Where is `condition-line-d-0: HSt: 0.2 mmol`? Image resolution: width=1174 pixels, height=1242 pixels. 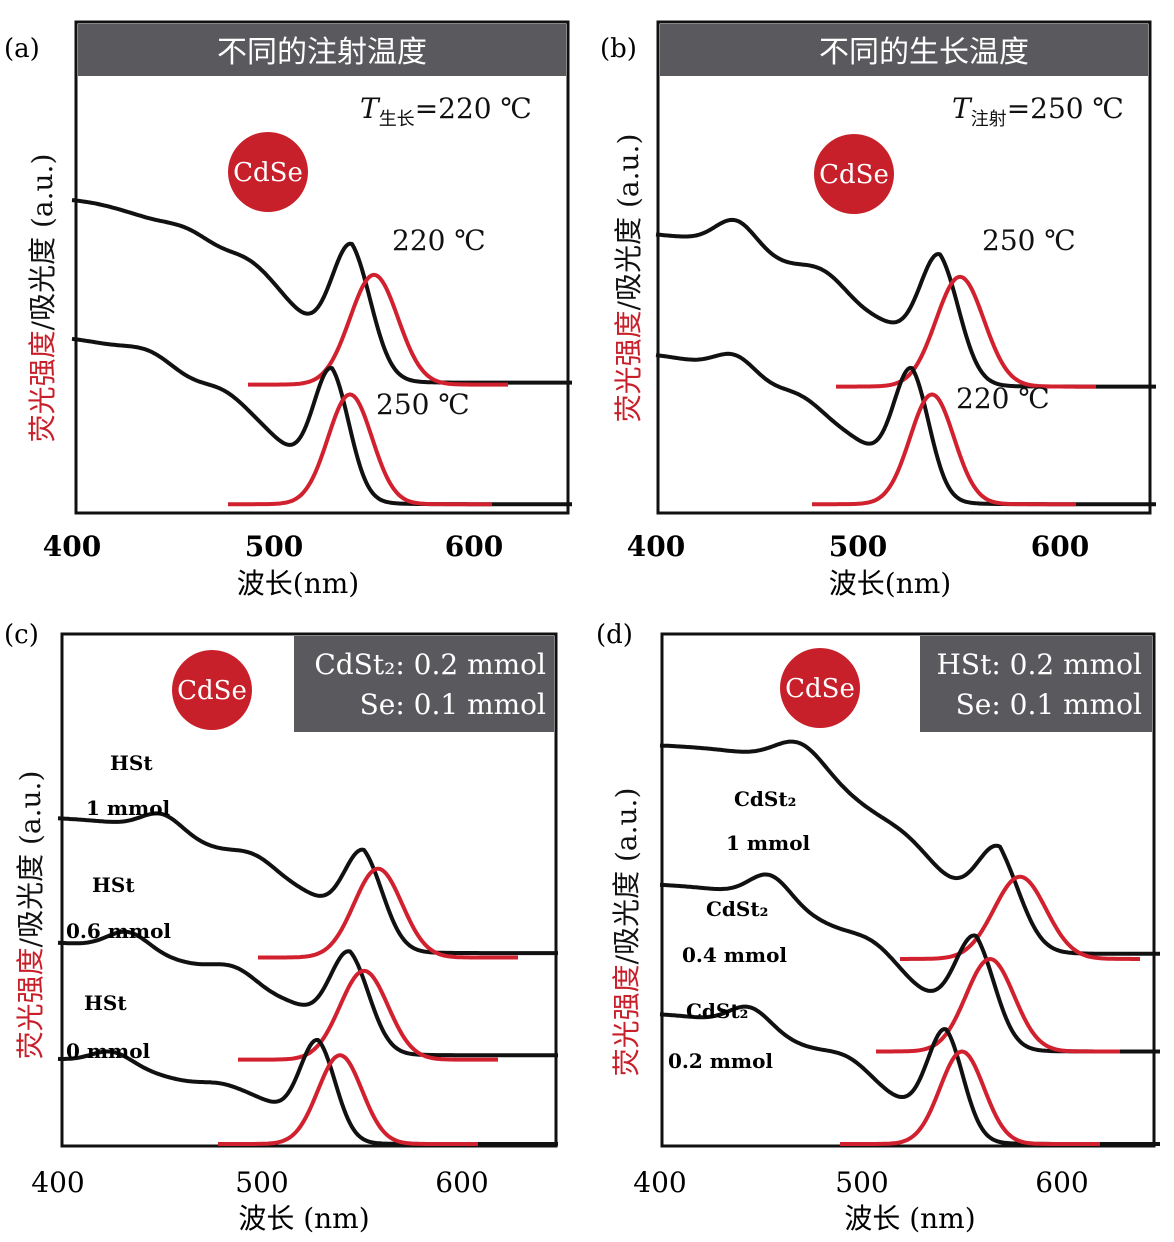 condition-line-d-0: HSt: 0.2 mmol is located at coordinates (1039, 664).